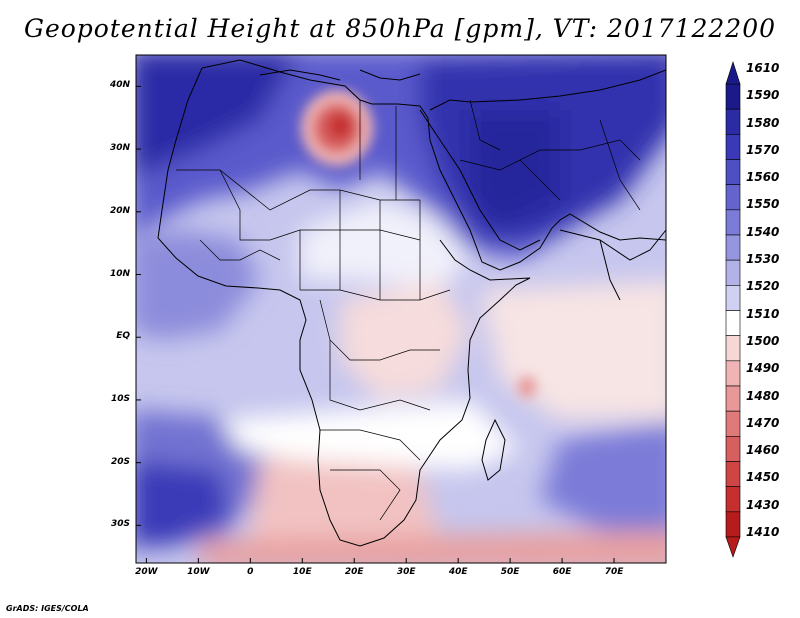  I want to click on lon-label: 60E, so click(562, 572).